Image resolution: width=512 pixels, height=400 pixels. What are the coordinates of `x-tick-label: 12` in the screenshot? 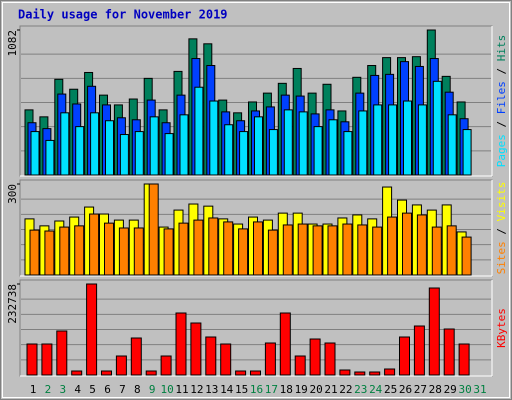 It's located at (196, 389).